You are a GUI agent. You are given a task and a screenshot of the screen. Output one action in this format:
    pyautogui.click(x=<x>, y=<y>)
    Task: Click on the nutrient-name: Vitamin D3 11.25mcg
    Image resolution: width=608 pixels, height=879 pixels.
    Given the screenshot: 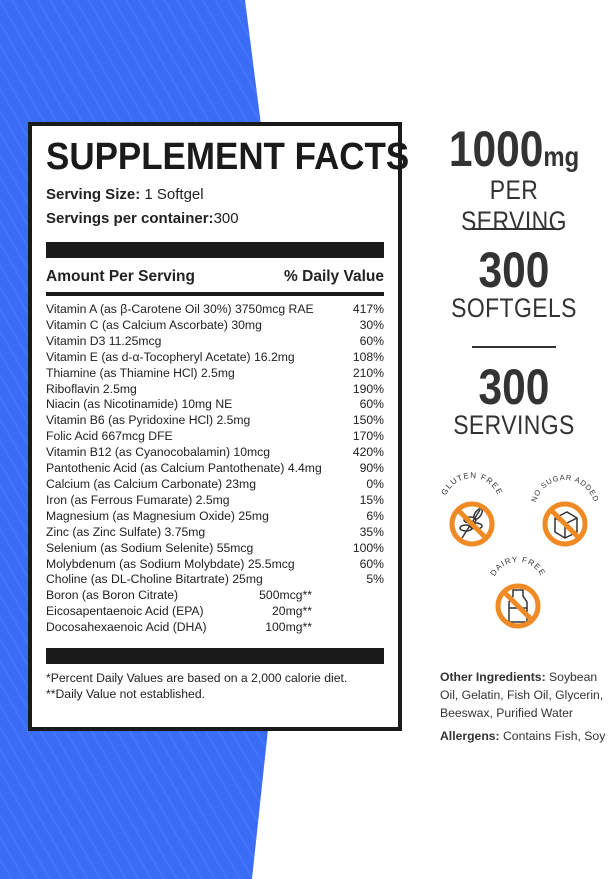 What is the action you would take?
    pyautogui.click(x=104, y=340)
    